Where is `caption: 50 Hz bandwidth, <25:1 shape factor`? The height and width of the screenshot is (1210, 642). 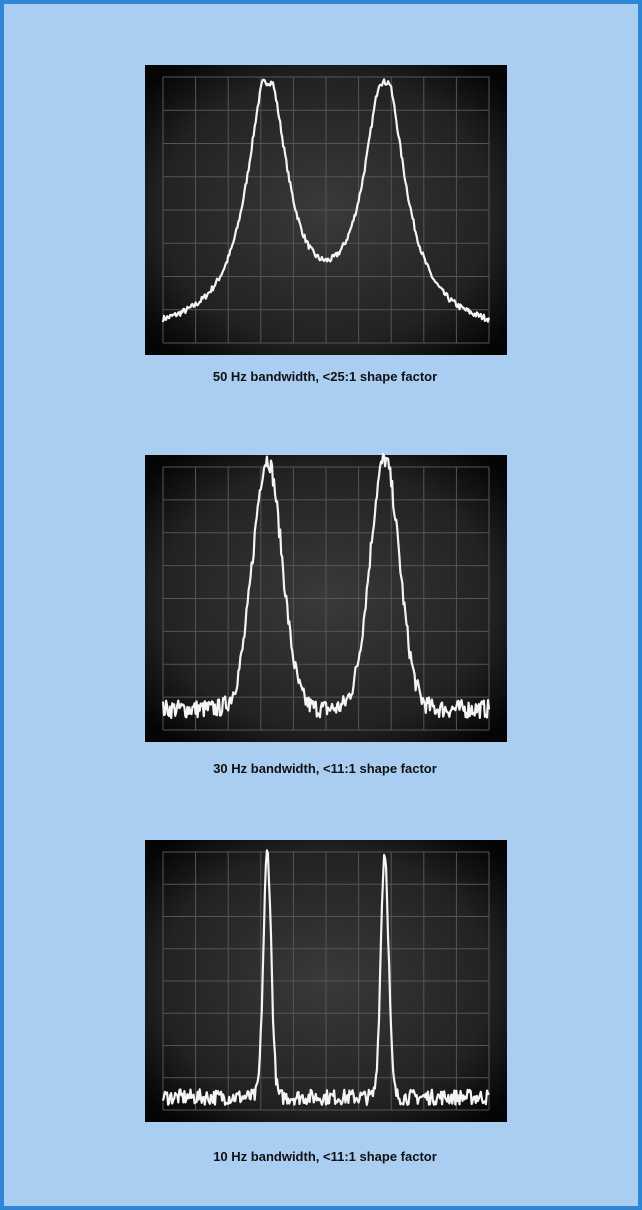 caption: 50 Hz bandwidth, <25:1 shape factor is located at coordinates (325, 376).